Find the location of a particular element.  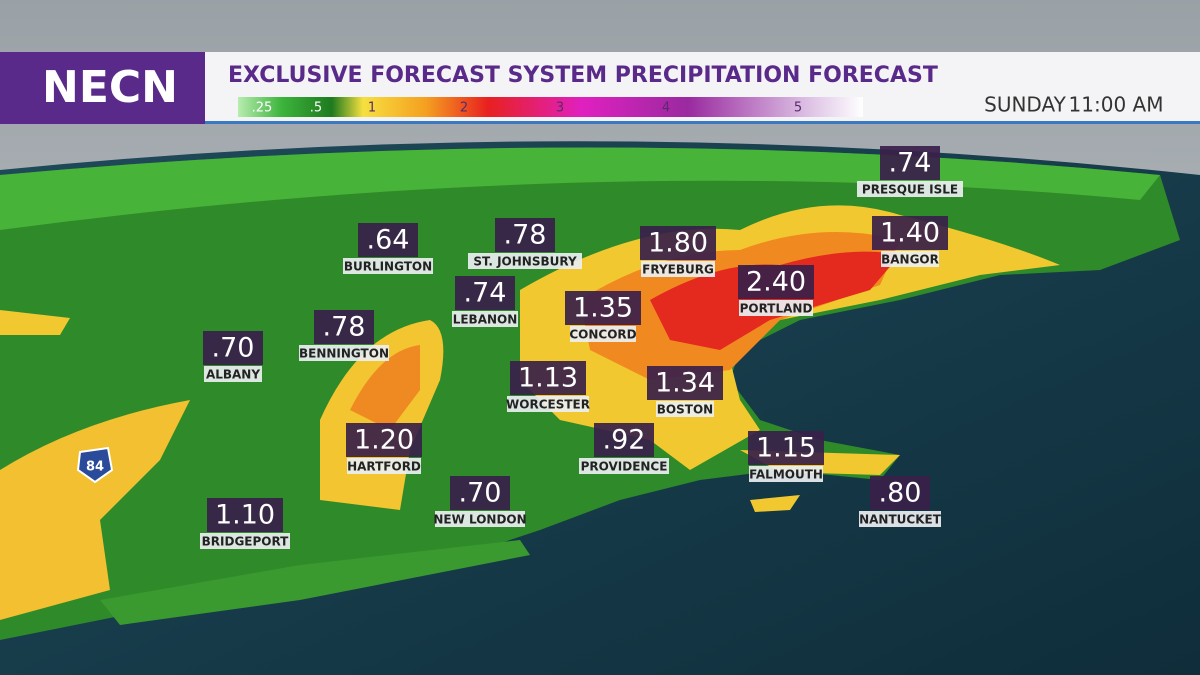

city-name: ST. JOHNSBURY is located at coordinates (525, 262).